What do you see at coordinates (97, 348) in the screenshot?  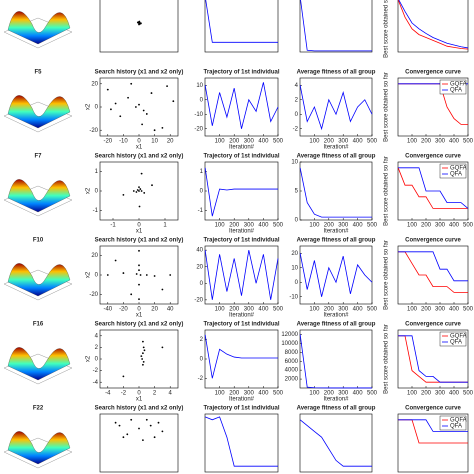 I see `y-tick-label: 2` at bounding box center [97, 348].